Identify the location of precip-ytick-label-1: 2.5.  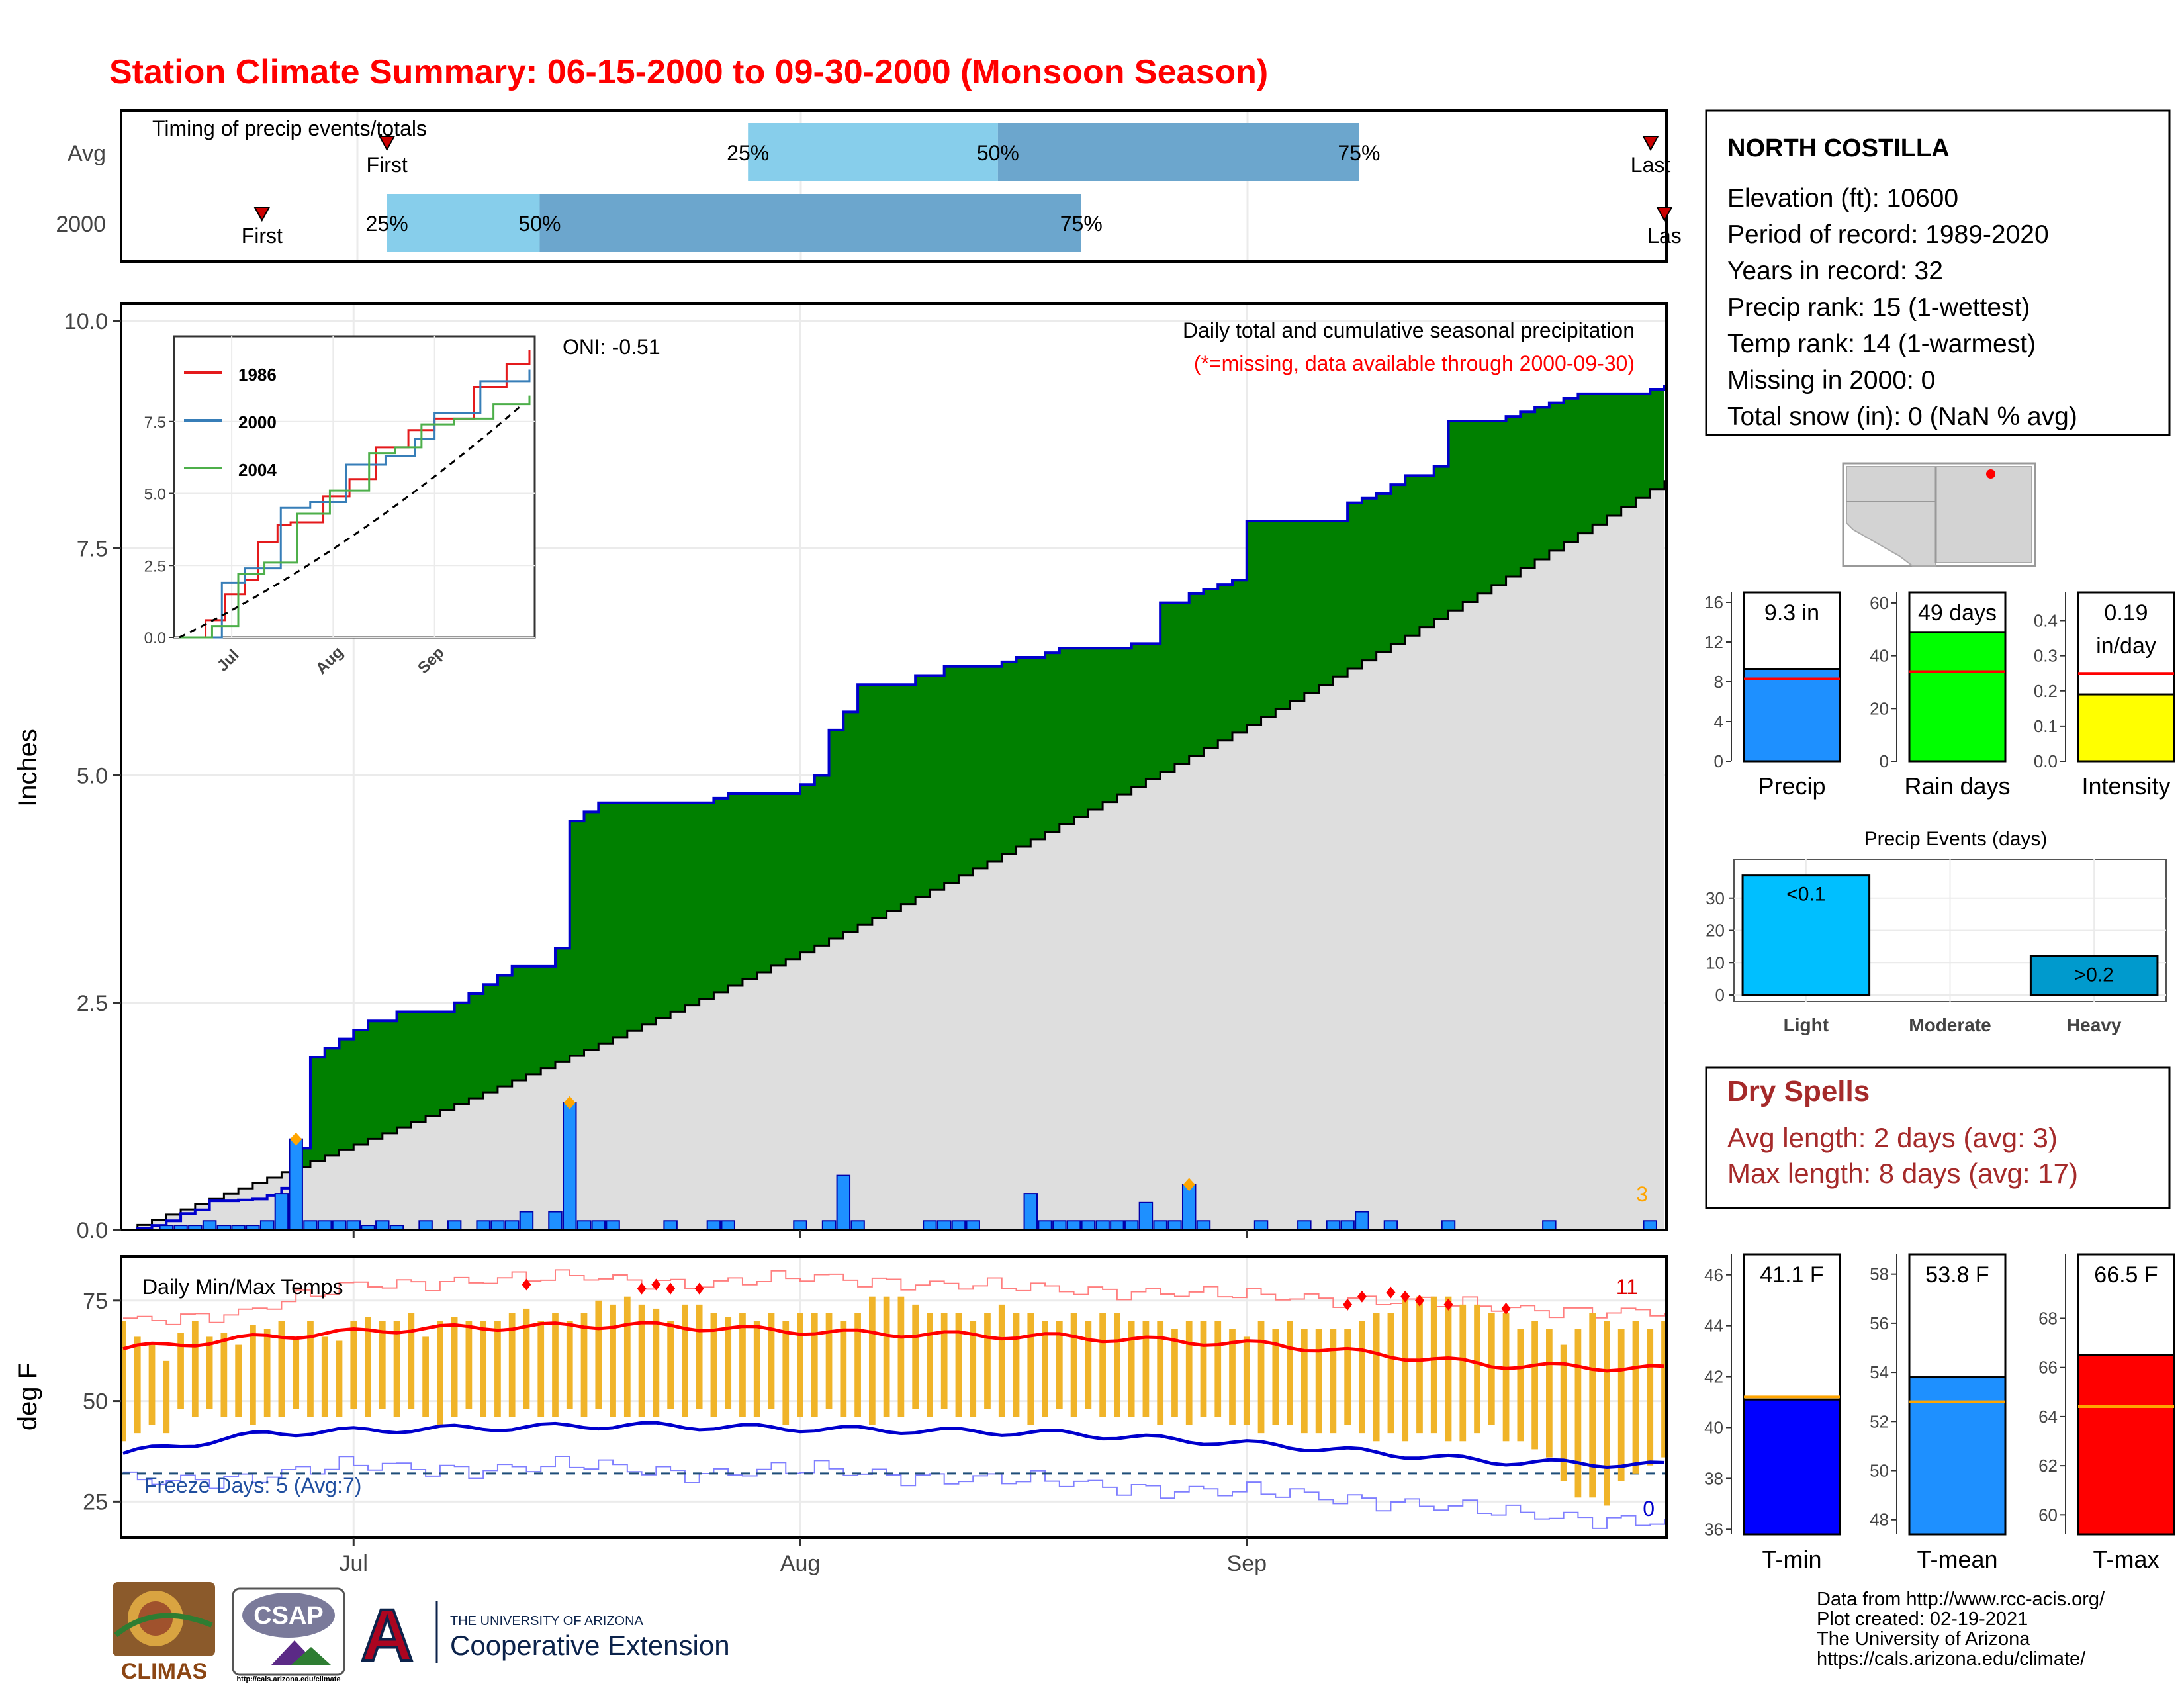
(92, 1003).